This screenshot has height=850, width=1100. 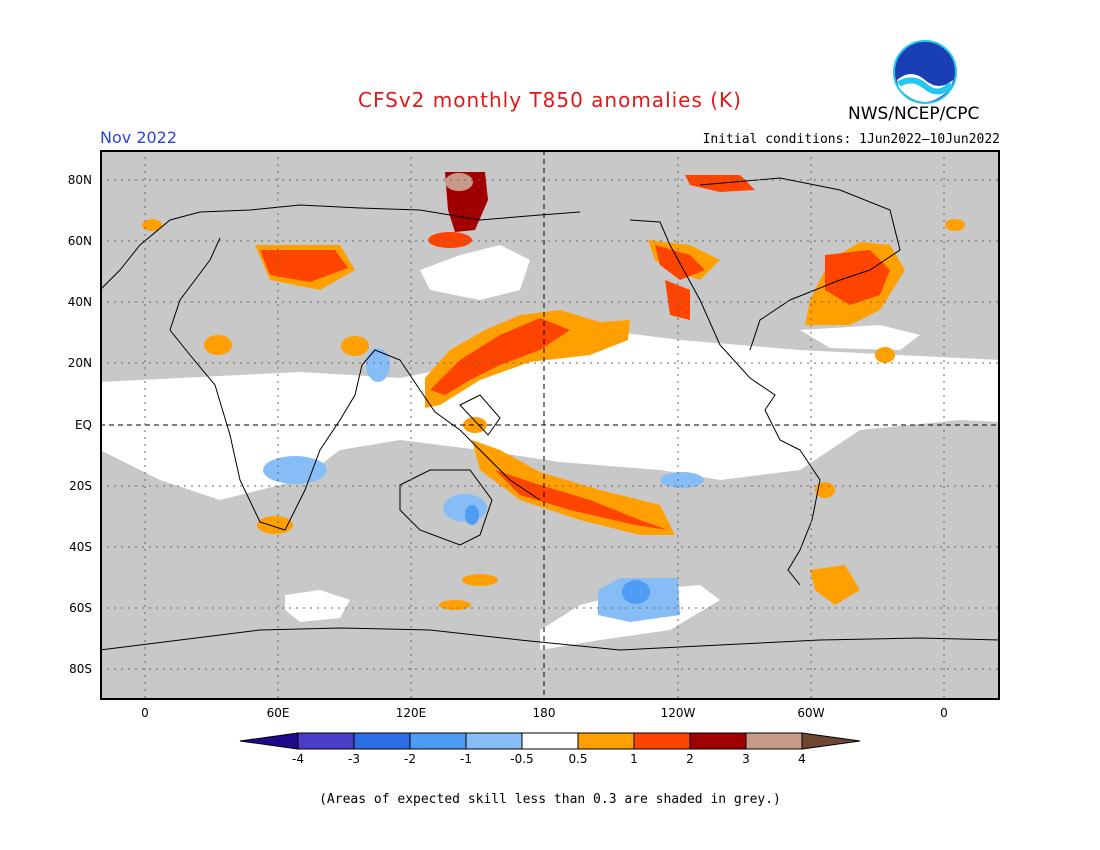 I want to click on colorbar-label: -2, so click(x=410, y=759).